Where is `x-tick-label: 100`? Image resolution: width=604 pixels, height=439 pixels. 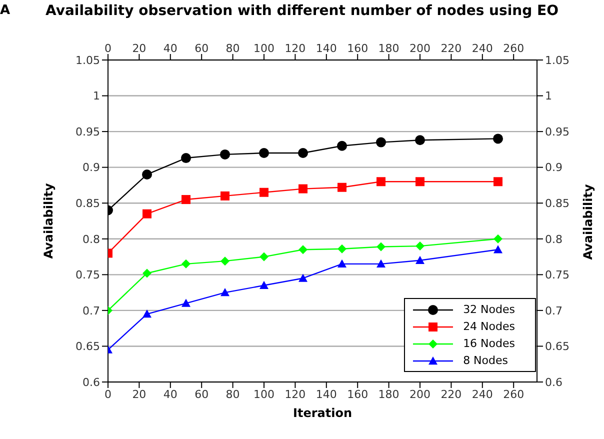 x-tick-label: 100 is located at coordinates (264, 48).